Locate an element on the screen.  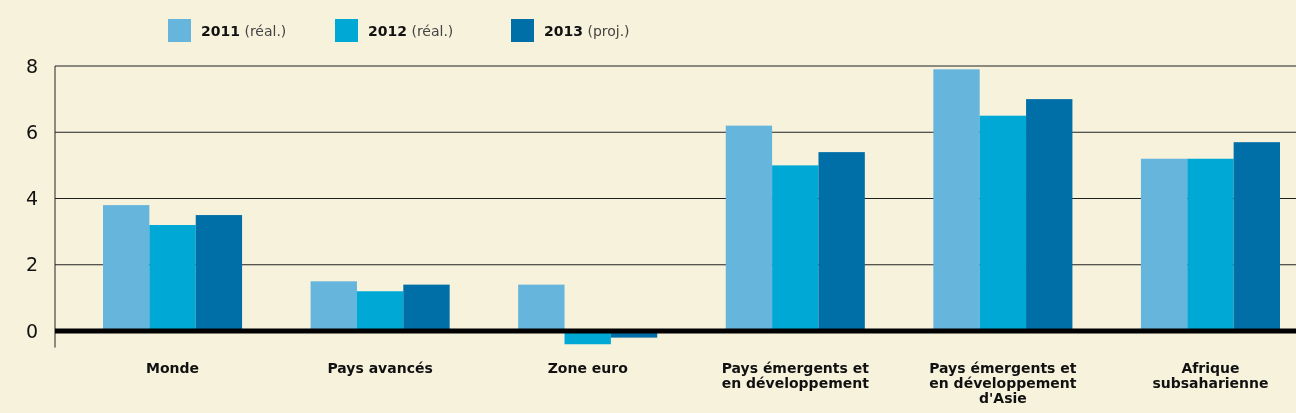
y-tick-label: 4 is located at coordinates (32, 198).